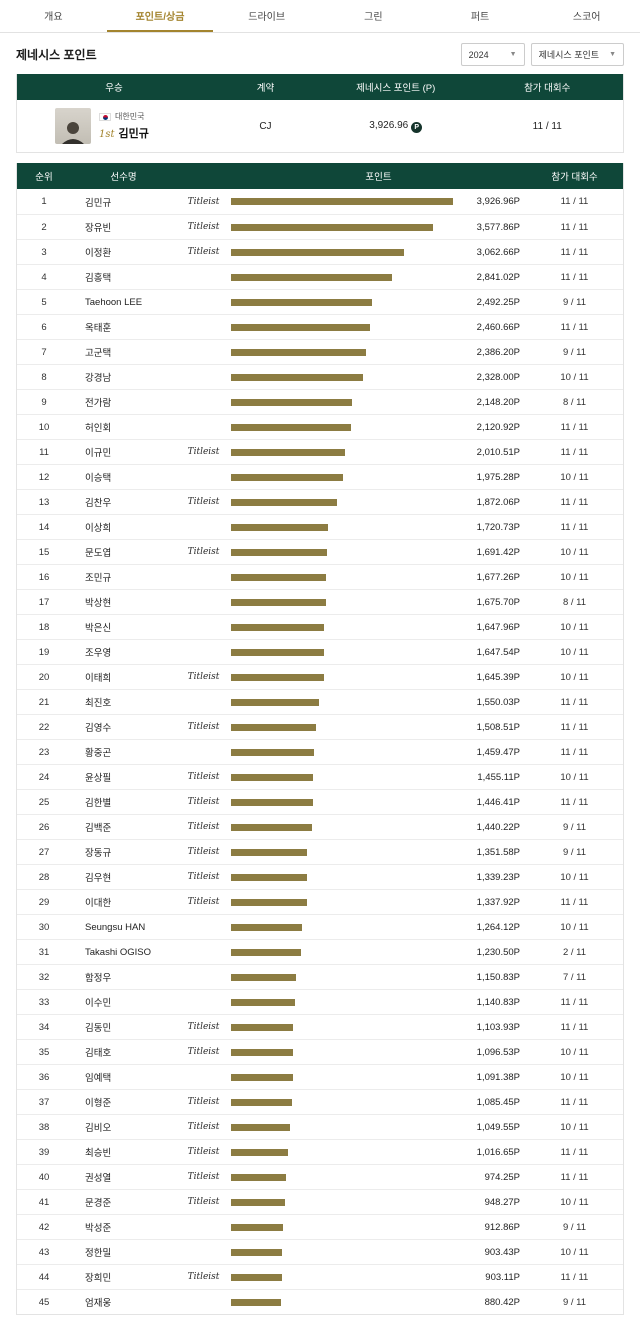  I want to click on table-row: 40 권성열 Titleist 974.25P 11 / 11, so click(320, 1176).